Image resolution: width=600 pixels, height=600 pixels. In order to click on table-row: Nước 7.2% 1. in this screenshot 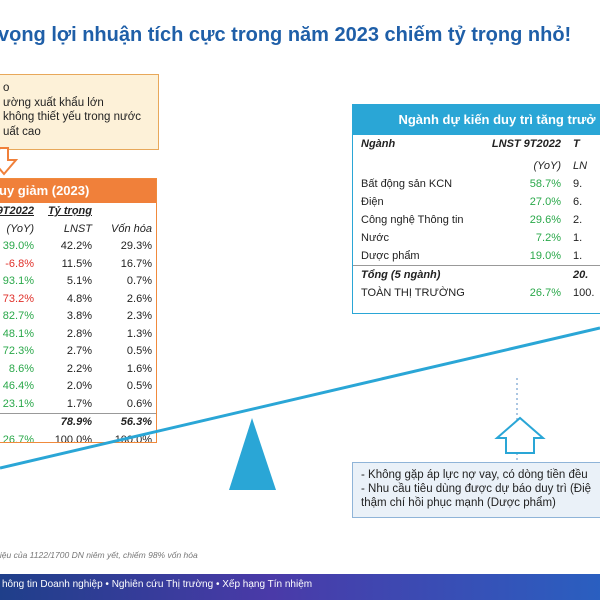, I will do `click(472, 238)`.